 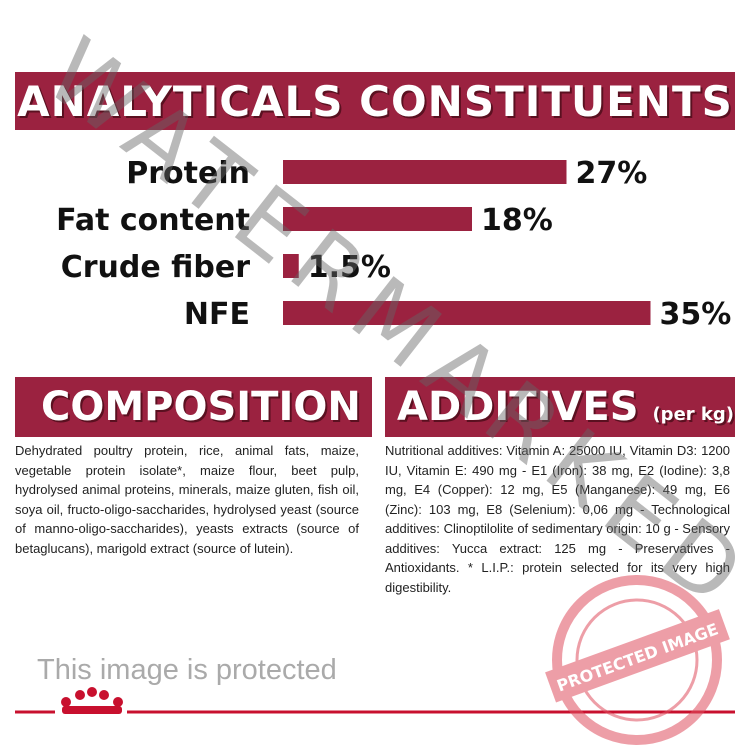 What do you see at coordinates (187, 670) in the screenshot?
I see `protected-notice: This image is protected` at bounding box center [187, 670].